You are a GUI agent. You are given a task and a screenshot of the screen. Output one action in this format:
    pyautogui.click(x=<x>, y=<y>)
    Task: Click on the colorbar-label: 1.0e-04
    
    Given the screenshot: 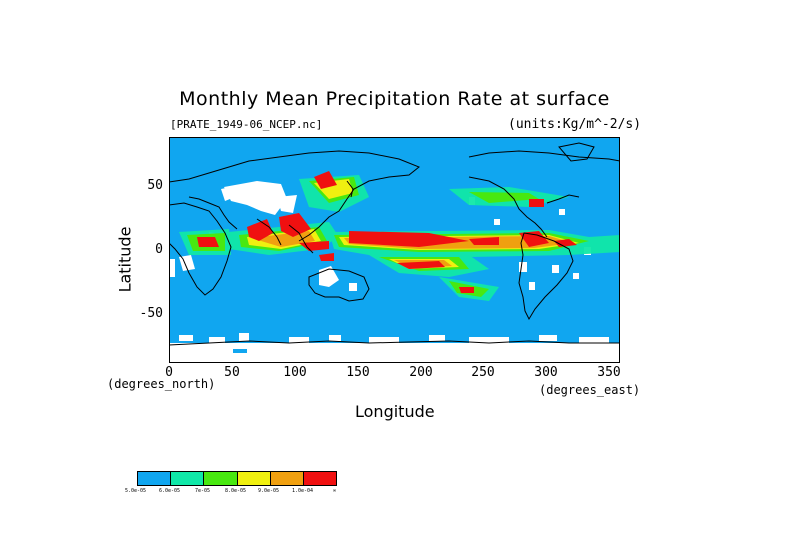 What is the action you would take?
    pyautogui.click(x=303, y=491)
    